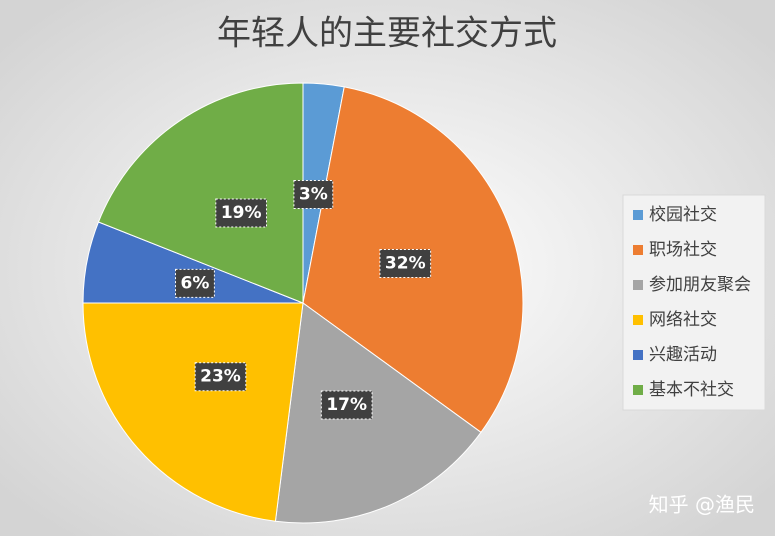 Image resolution: width=775 pixels, height=540 pixels. I want to click on data-label: 3%, so click(313, 194).